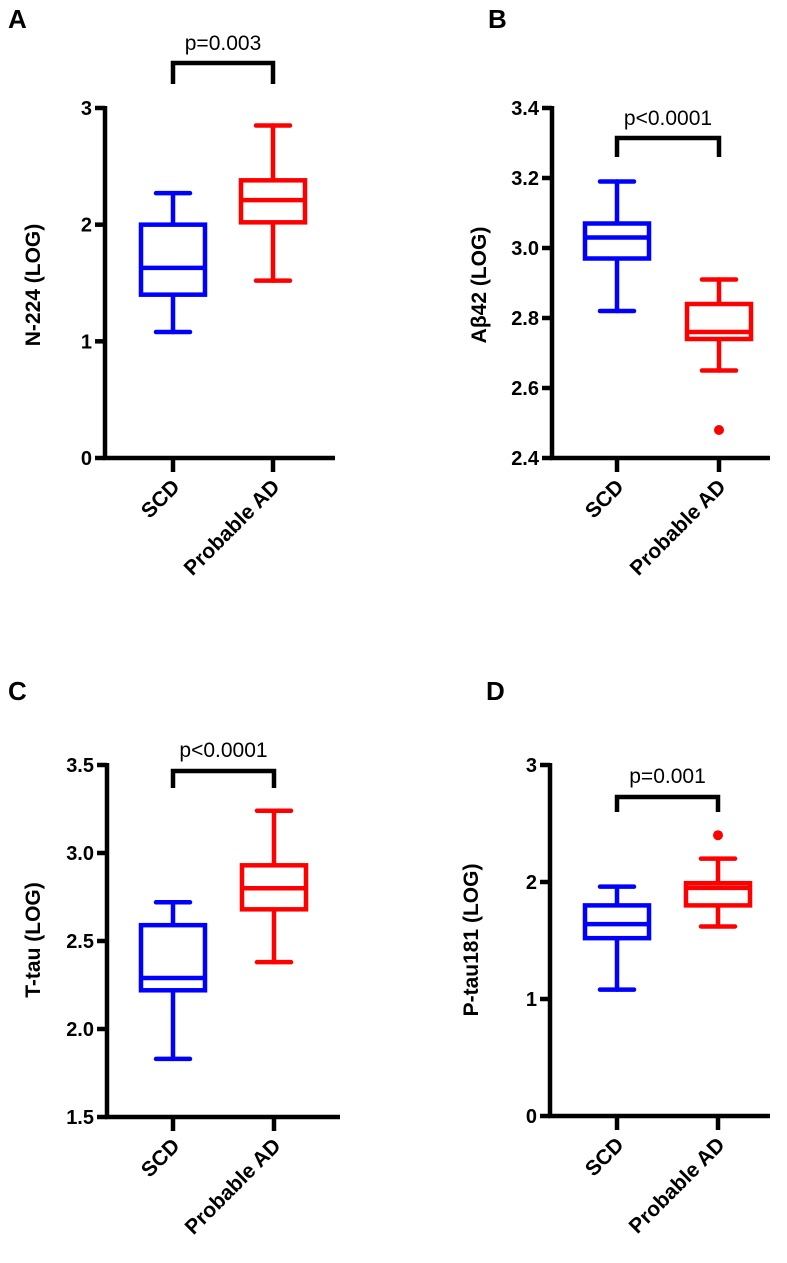 The width and height of the screenshot is (787, 1263). Describe the element at coordinates (525, 389) in the screenshot. I see `y-tick-label: 2.6` at that location.